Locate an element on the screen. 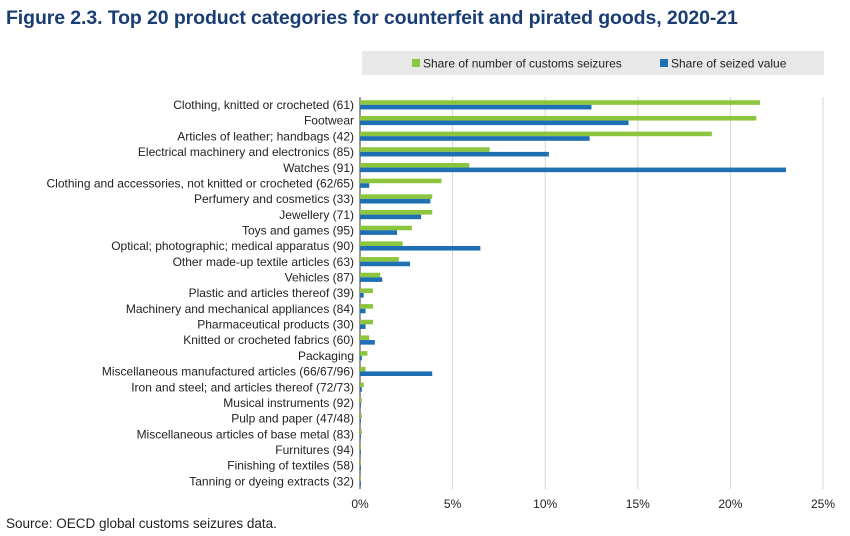 The image size is (850, 536). legend-label-1: Share of number of customs seizures is located at coordinates (522, 64).